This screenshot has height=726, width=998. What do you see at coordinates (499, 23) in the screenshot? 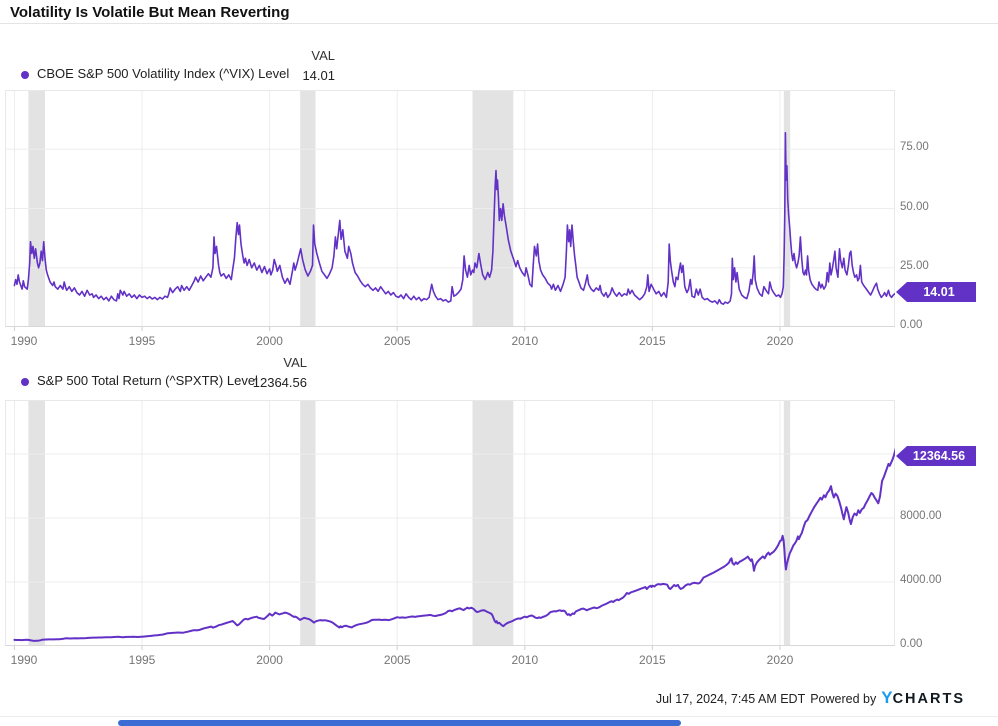
I see `title-divider` at bounding box center [499, 23].